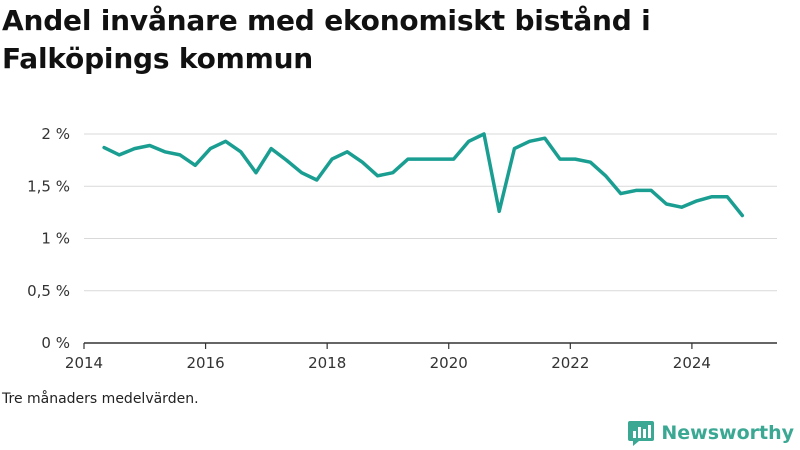  Describe the element at coordinates (48, 186) in the screenshot. I see `y-tick-label: 1,5 %` at that location.